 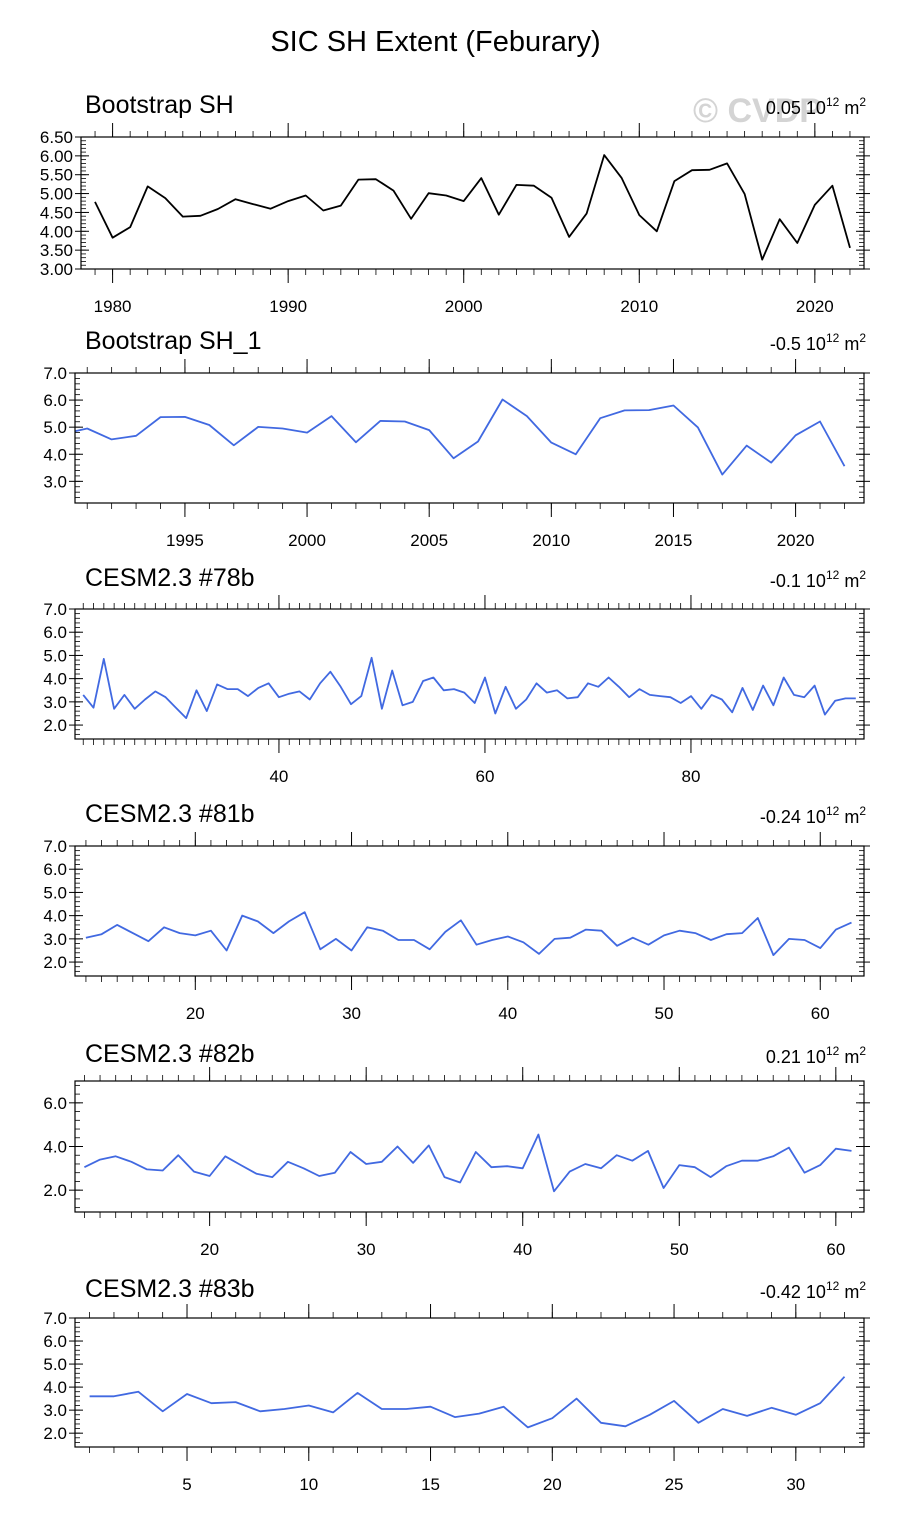 I want to click on y-tick-label: 6.50, so click(x=56, y=137).